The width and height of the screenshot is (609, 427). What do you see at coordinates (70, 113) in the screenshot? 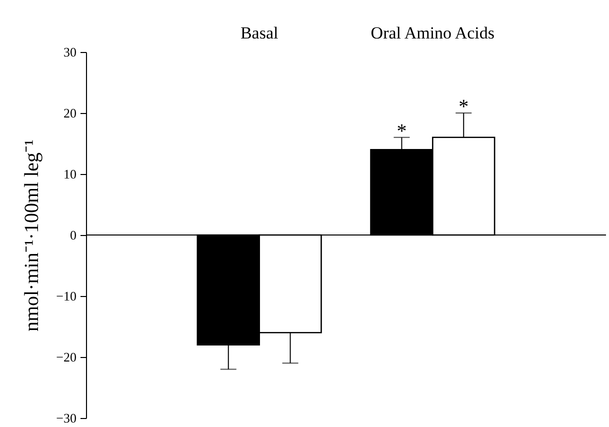
I see `y-tick-label: 20` at bounding box center [70, 113].